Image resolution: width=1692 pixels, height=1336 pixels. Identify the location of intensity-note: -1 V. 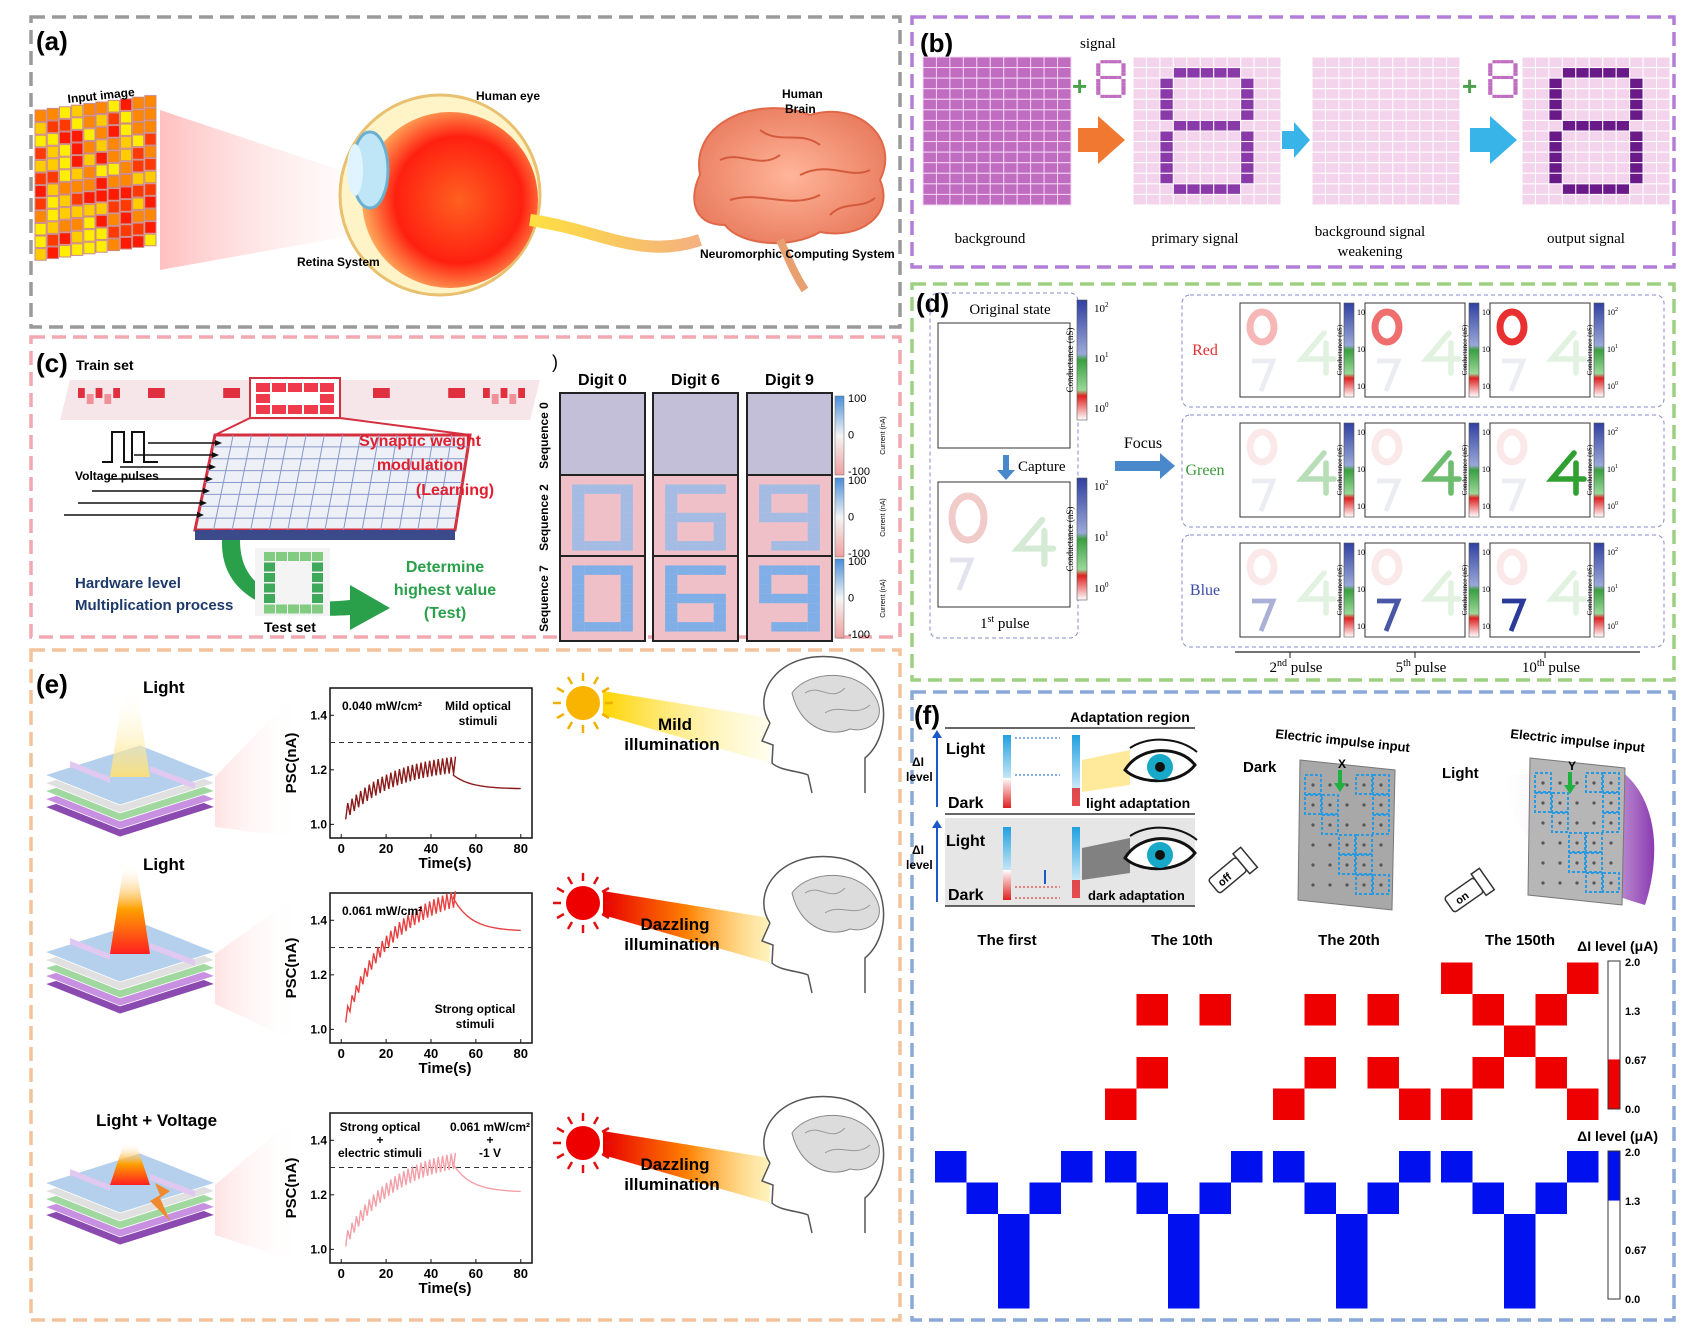
(490, 1153).